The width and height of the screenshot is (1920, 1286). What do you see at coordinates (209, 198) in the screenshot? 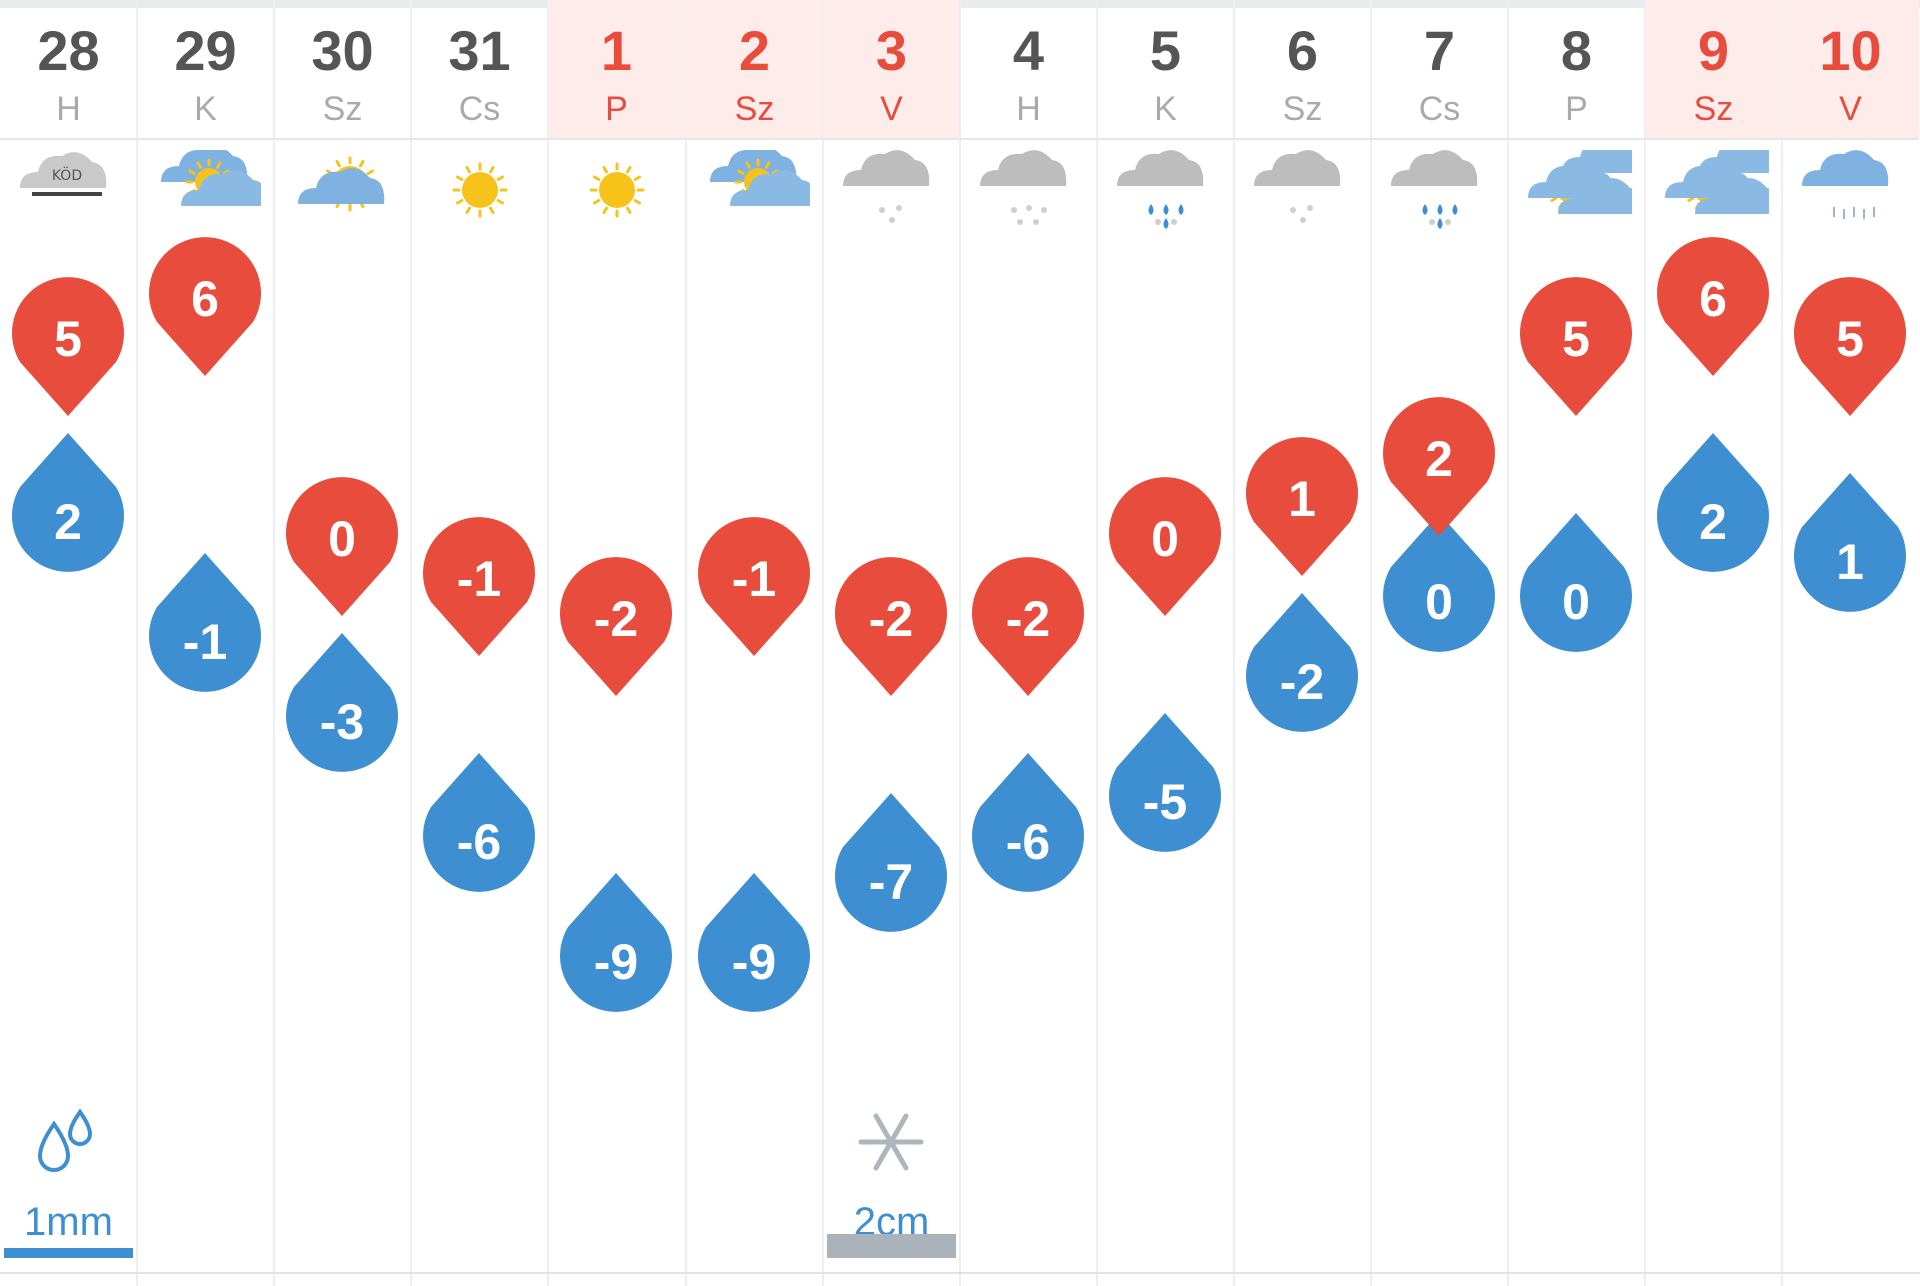
I see `partly-cloudy-icon` at bounding box center [209, 198].